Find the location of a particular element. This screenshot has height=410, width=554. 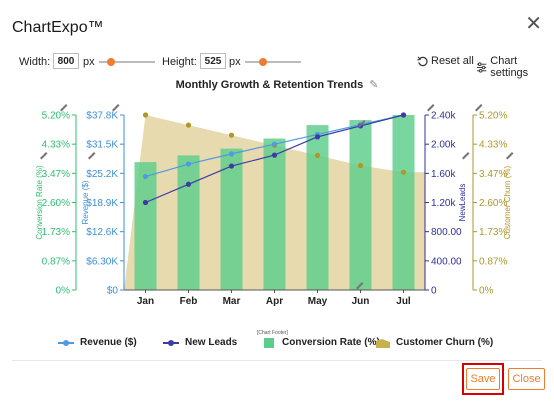

close-button: Close is located at coordinates (526, 379).